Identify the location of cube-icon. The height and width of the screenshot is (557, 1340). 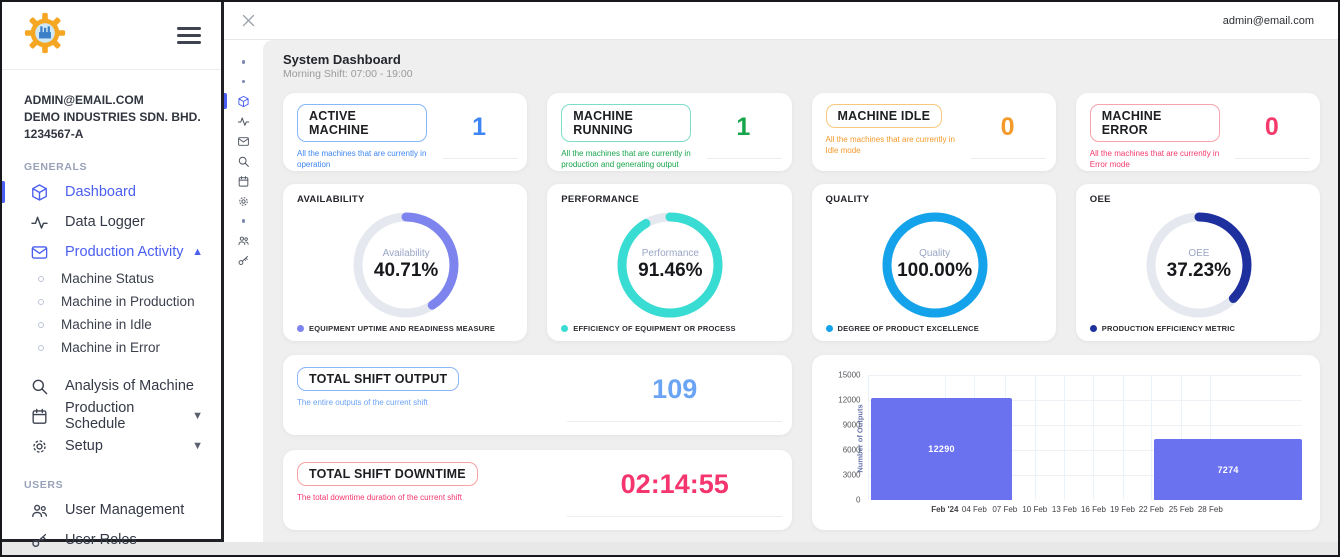
(39, 192).